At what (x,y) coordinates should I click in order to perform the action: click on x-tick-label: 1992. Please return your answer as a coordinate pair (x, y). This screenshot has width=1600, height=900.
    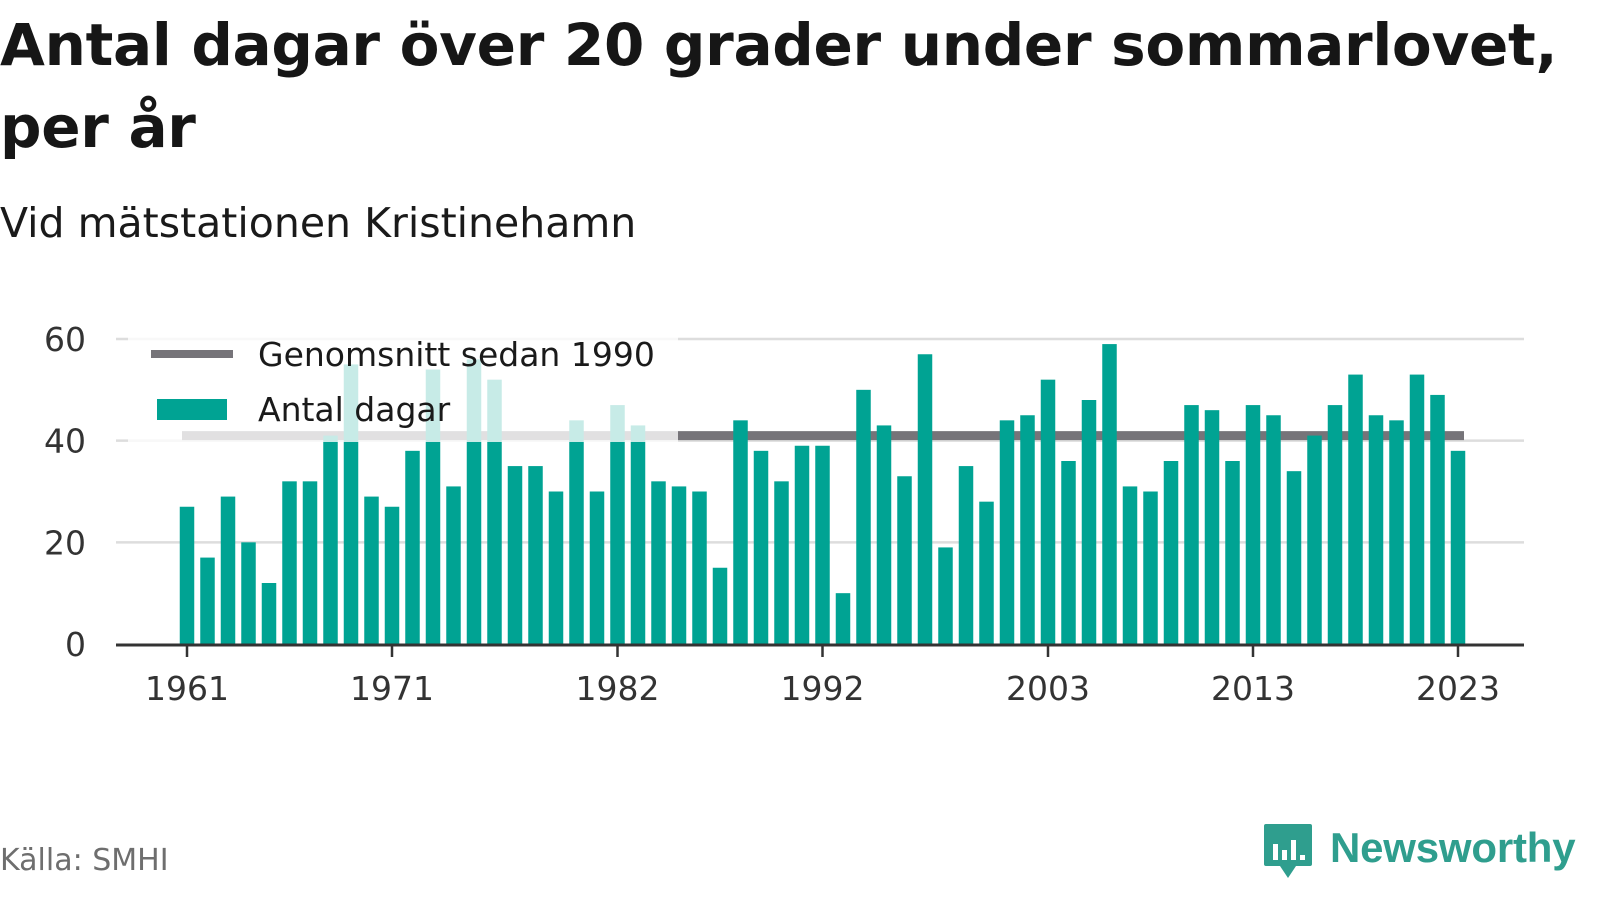
    Looking at the image, I should click on (823, 688).